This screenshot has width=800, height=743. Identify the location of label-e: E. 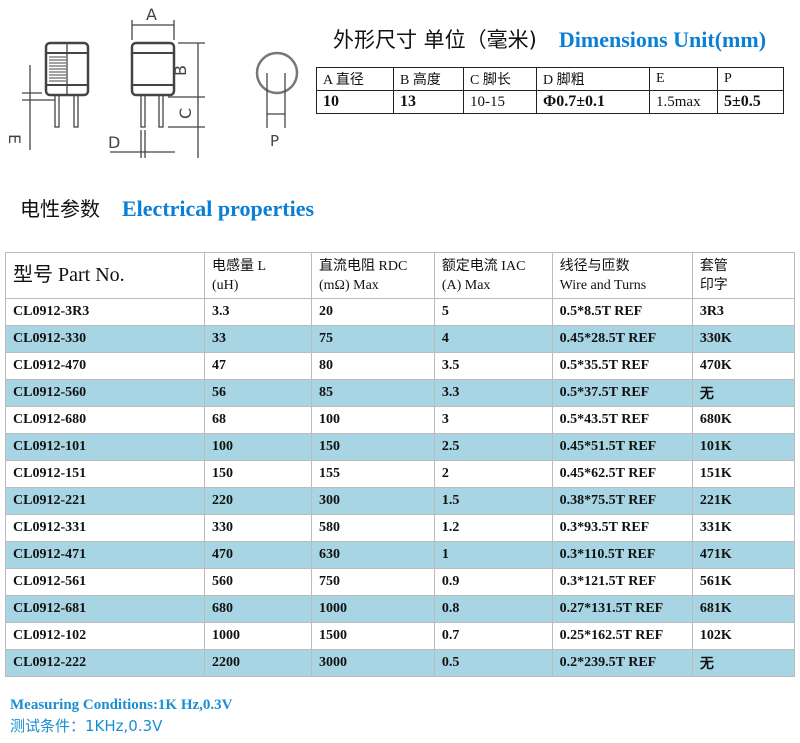
(14, 139).